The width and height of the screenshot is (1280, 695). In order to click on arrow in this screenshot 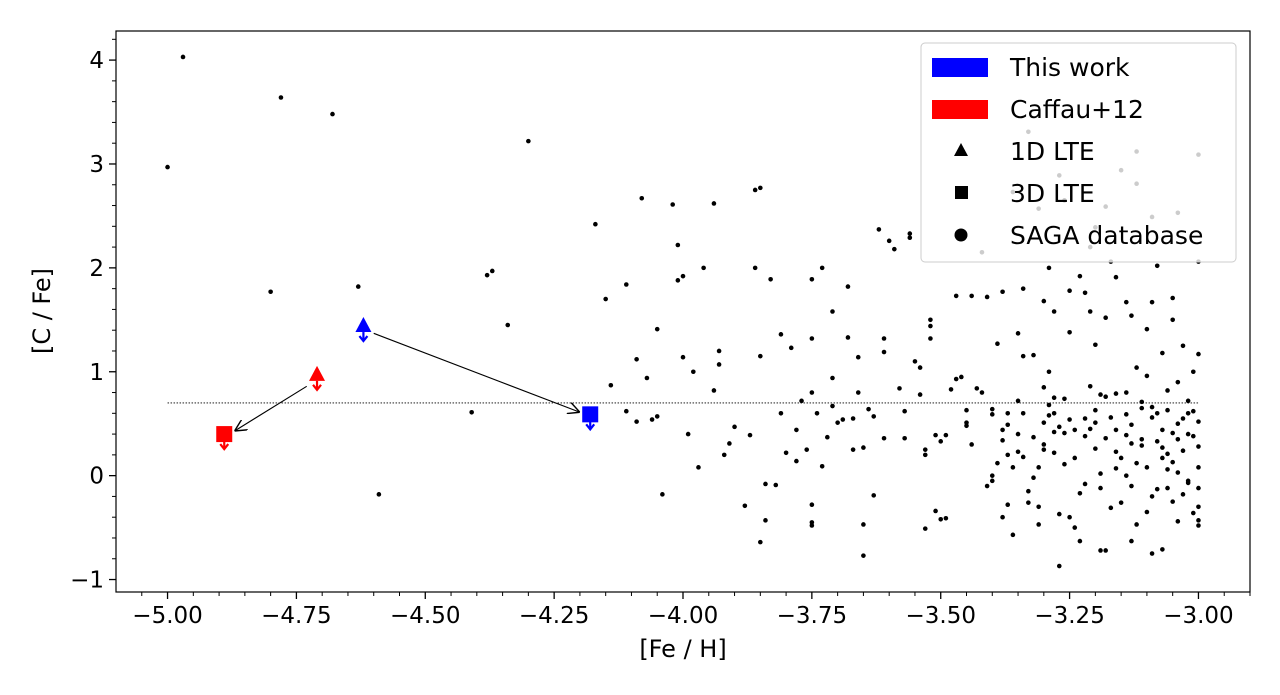, I will do `click(271, 408)`.